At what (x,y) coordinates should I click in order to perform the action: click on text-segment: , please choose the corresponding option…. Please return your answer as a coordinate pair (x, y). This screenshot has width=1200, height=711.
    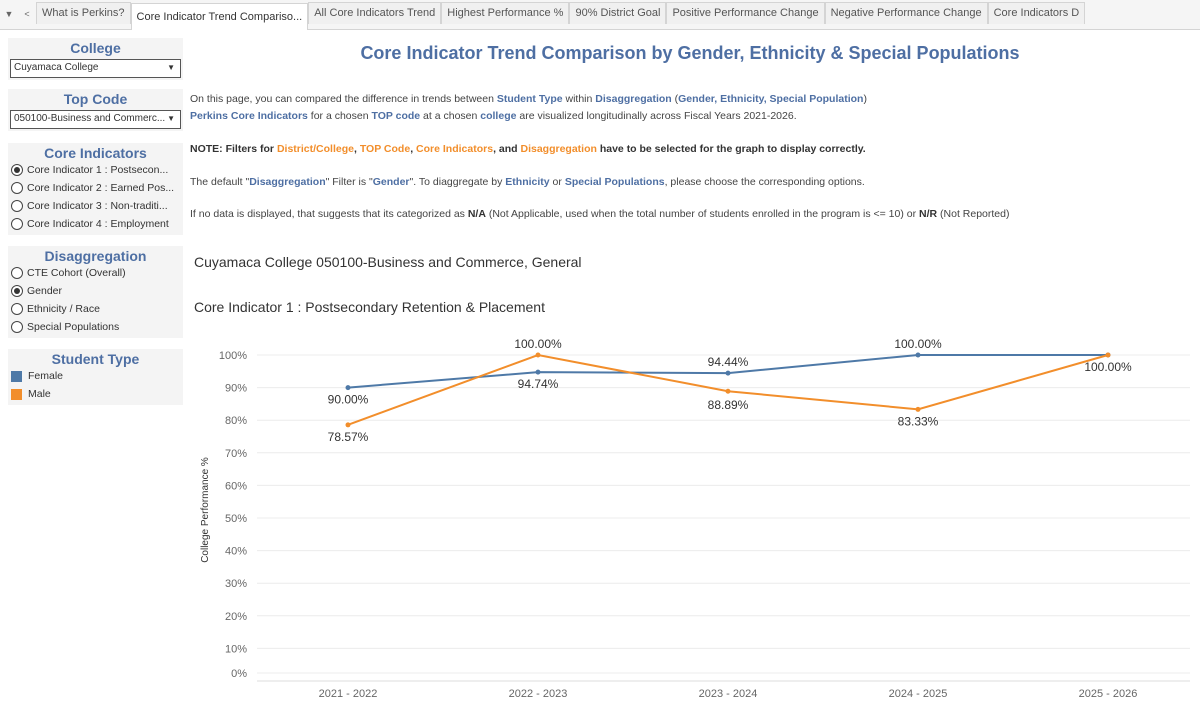
    Looking at the image, I should click on (764, 182).